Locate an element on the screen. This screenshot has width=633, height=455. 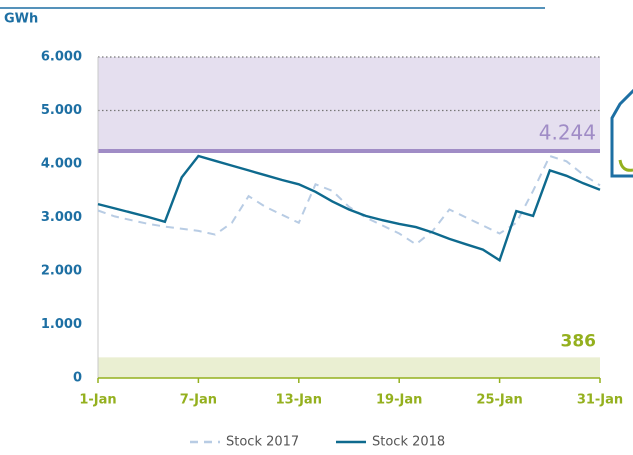
unit-label: GWh is located at coordinates (21, 19).